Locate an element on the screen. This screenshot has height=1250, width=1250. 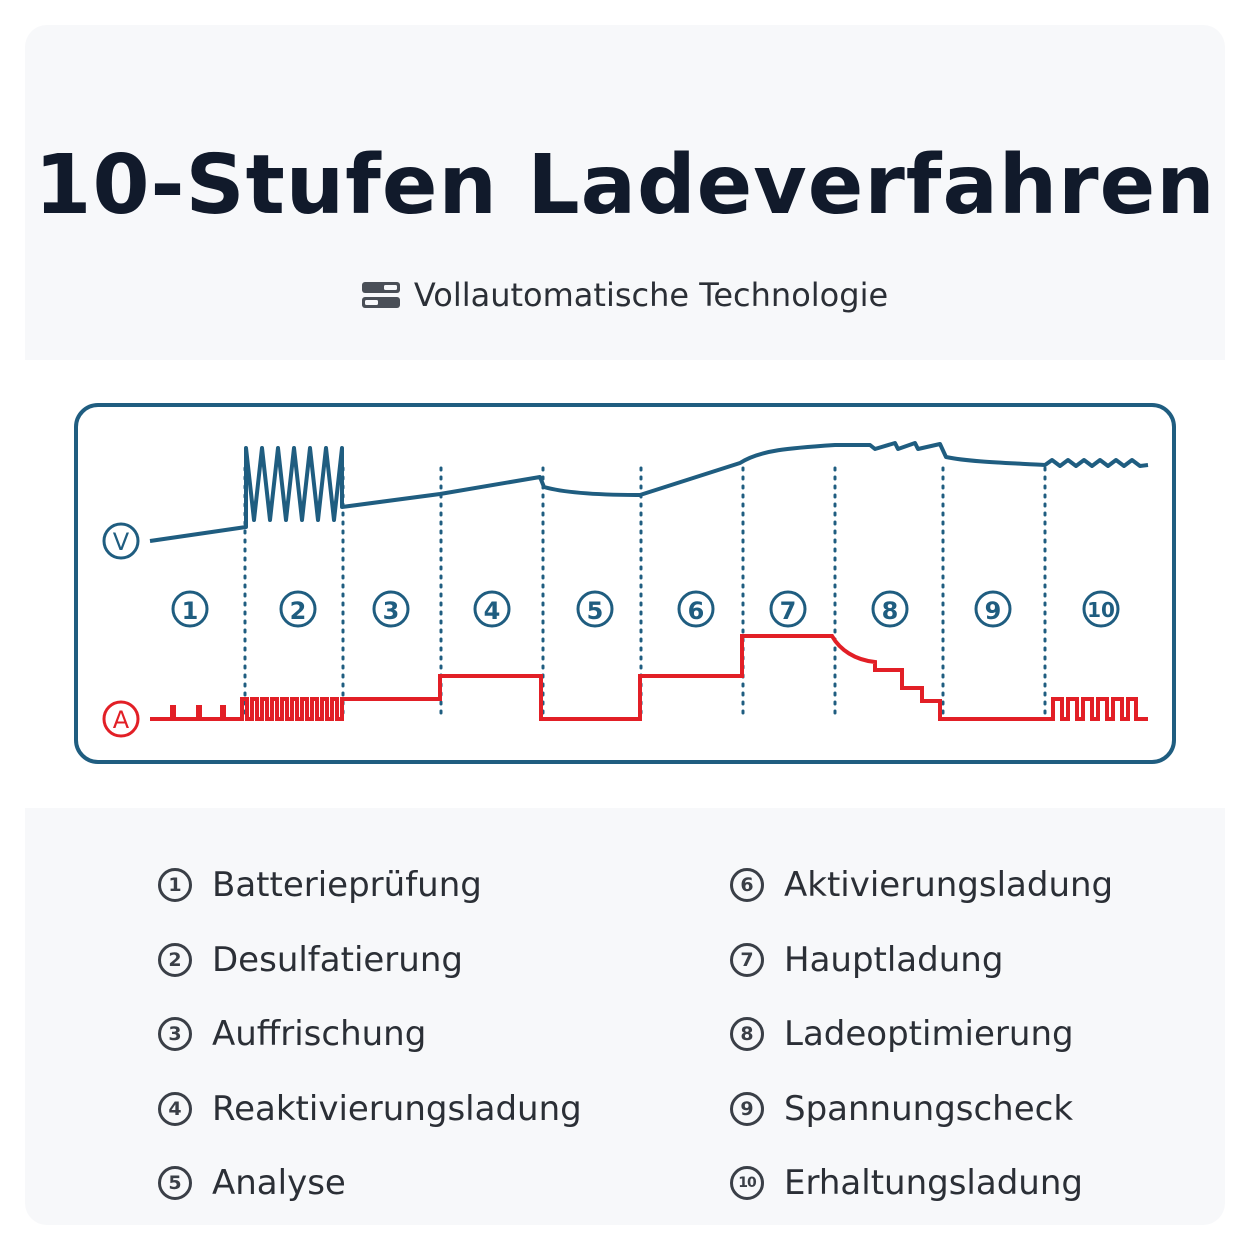
stage-label-8: 8 is located at coordinates (890, 609).